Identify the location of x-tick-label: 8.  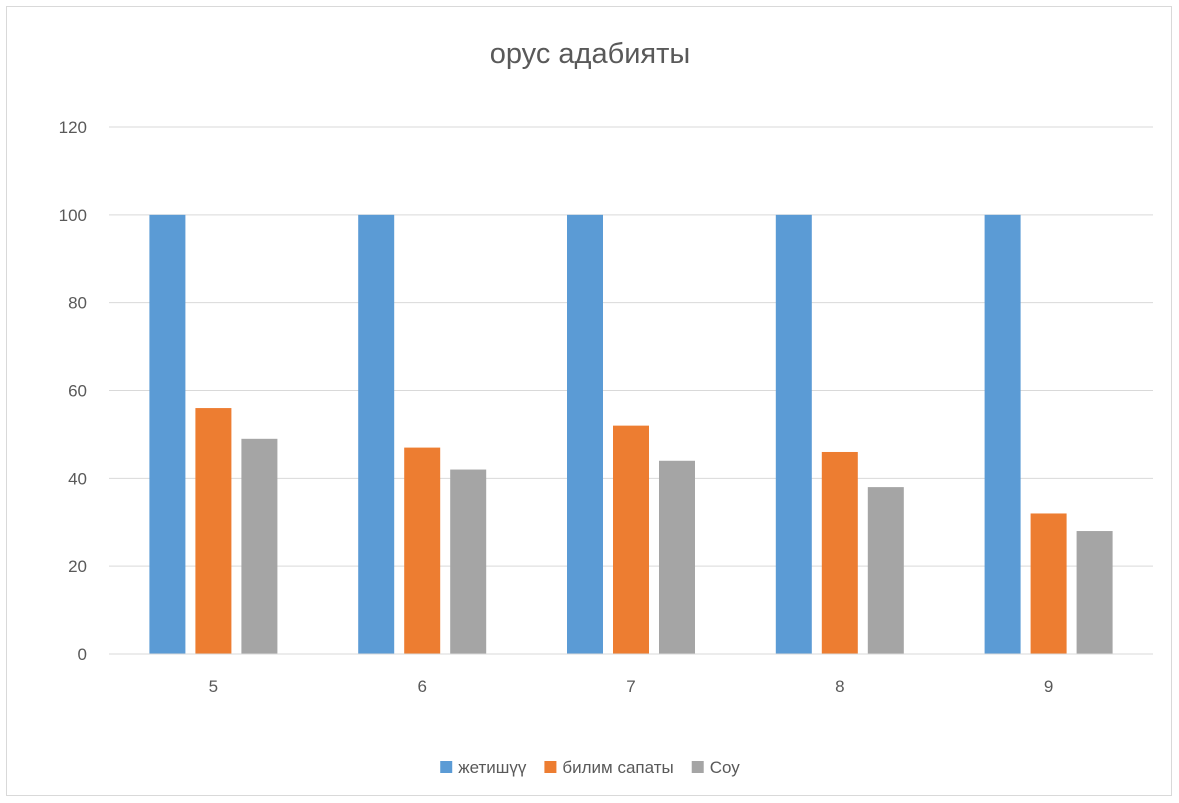
(839, 686).